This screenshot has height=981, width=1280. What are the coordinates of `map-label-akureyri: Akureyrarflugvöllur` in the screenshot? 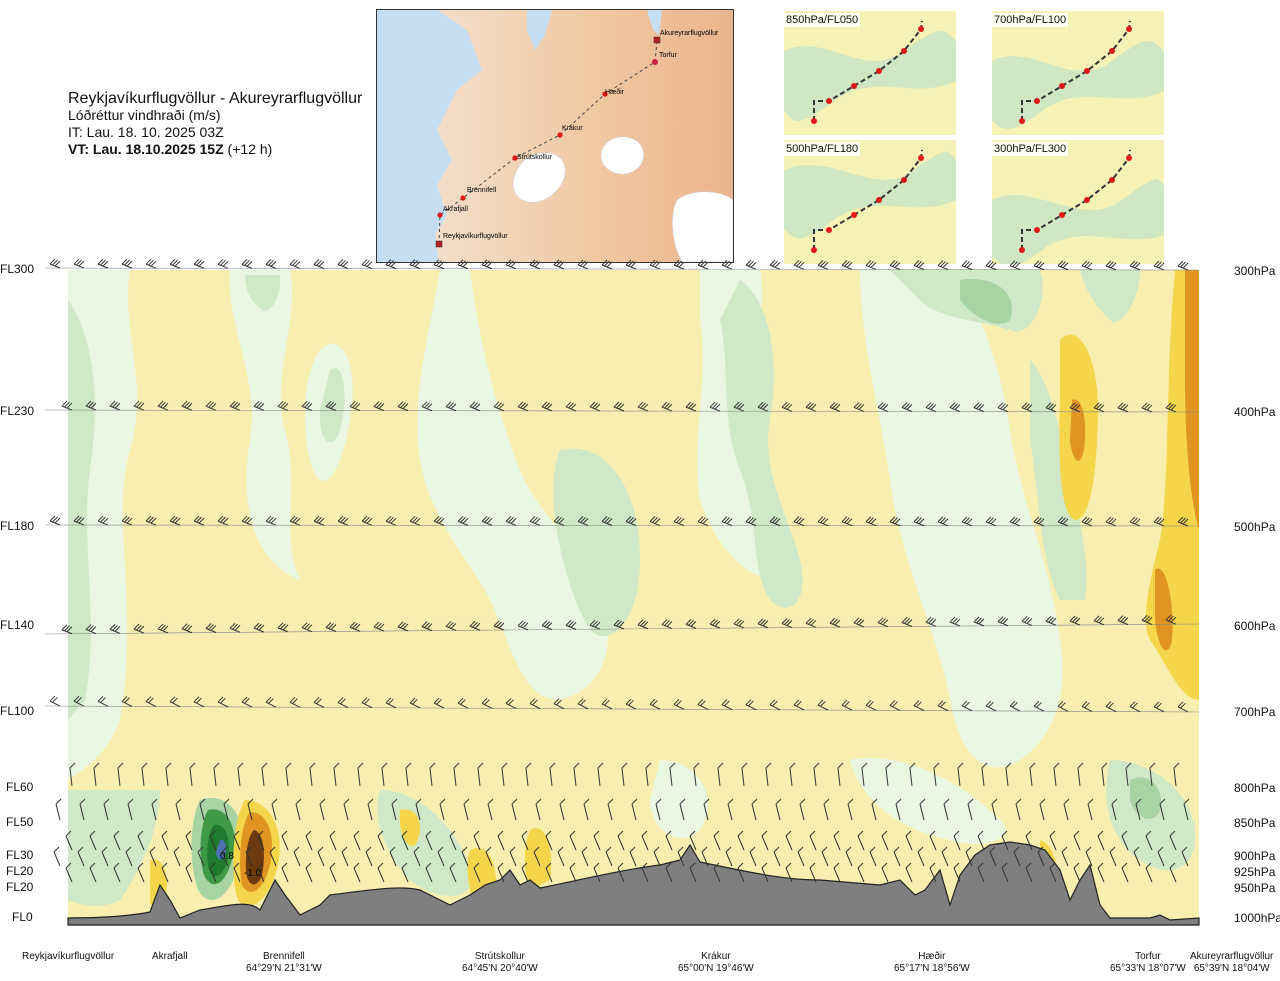 It's located at (689, 33).